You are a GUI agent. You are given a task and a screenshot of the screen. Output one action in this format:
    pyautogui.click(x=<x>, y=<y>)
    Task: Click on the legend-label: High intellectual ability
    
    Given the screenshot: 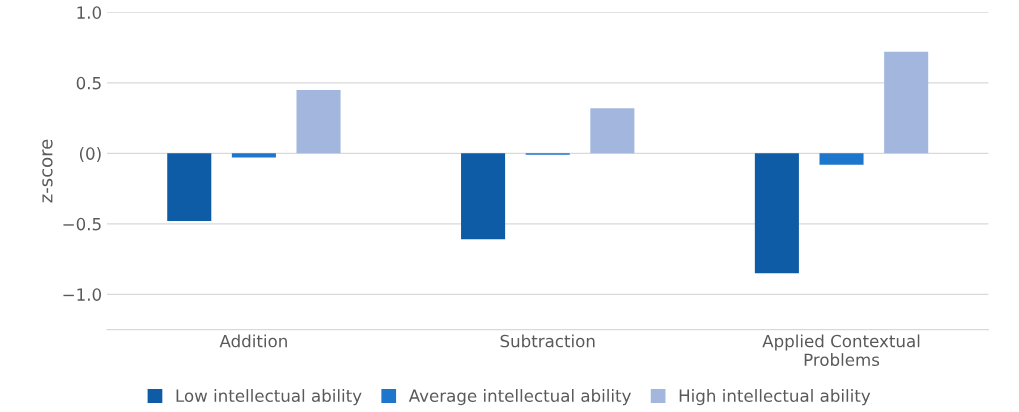 What is the action you would take?
    pyautogui.click(x=775, y=397)
    